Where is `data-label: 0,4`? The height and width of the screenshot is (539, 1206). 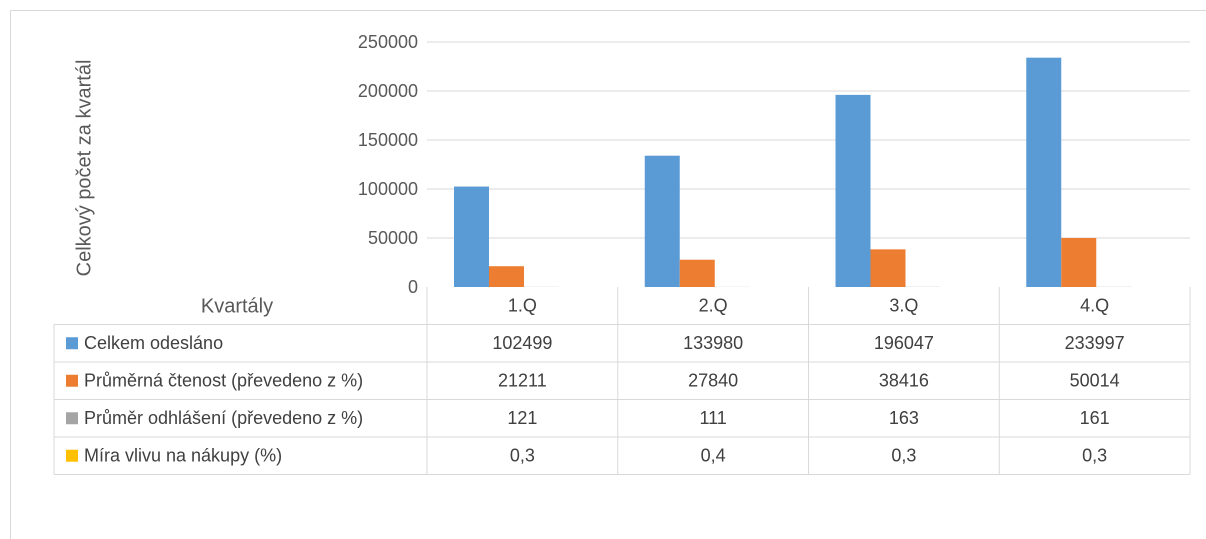
data-label: 0,4 is located at coordinates (713, 456).